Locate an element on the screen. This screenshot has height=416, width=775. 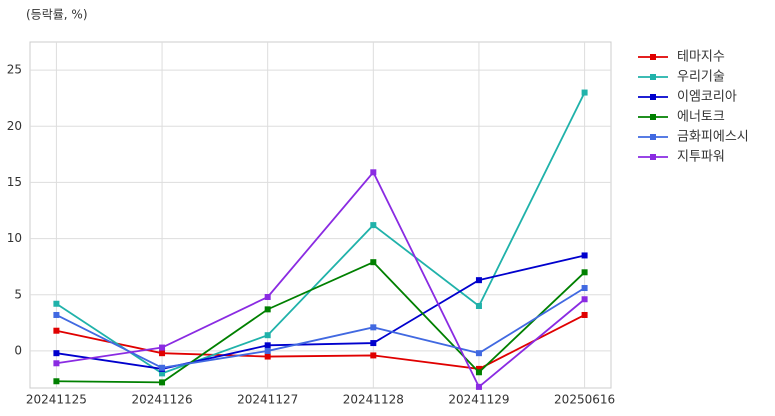
legend-label: 테마지수 is located at coordinates (701, 57).